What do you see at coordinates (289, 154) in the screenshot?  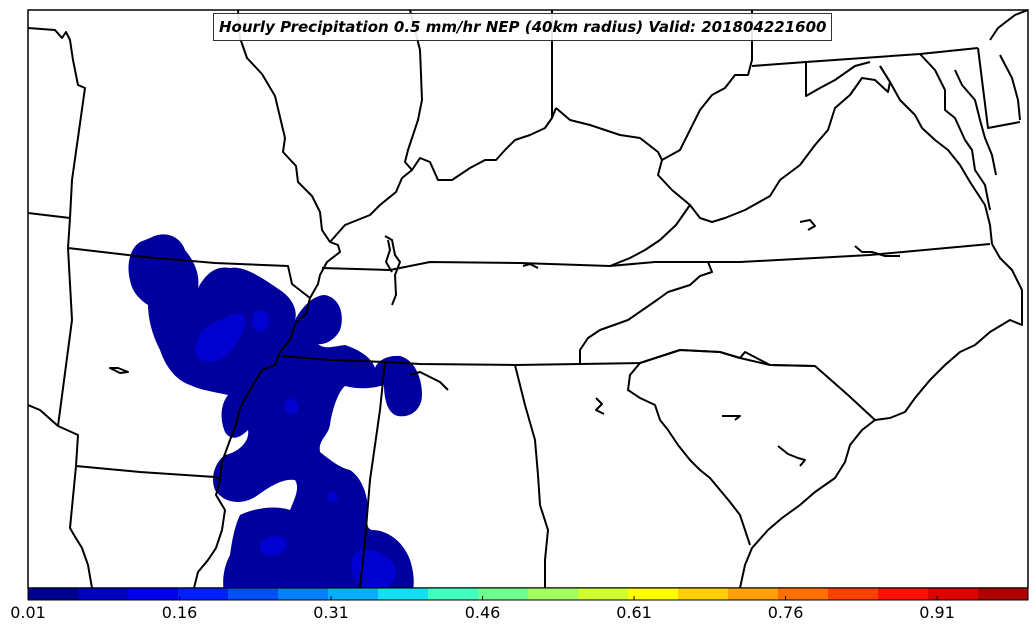 I see `mississippi-north` at bounding box center [289, 154].